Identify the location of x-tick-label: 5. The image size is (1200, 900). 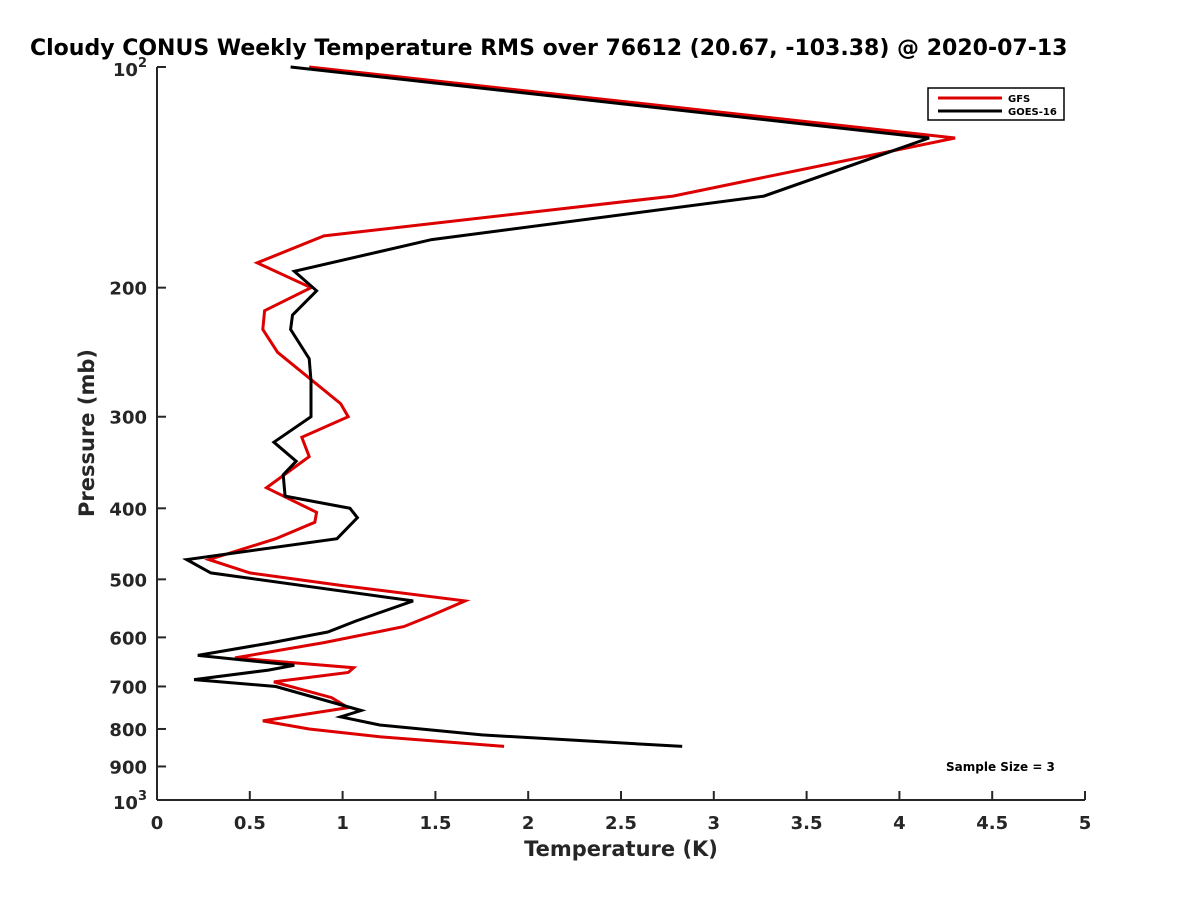
(1085, 823).